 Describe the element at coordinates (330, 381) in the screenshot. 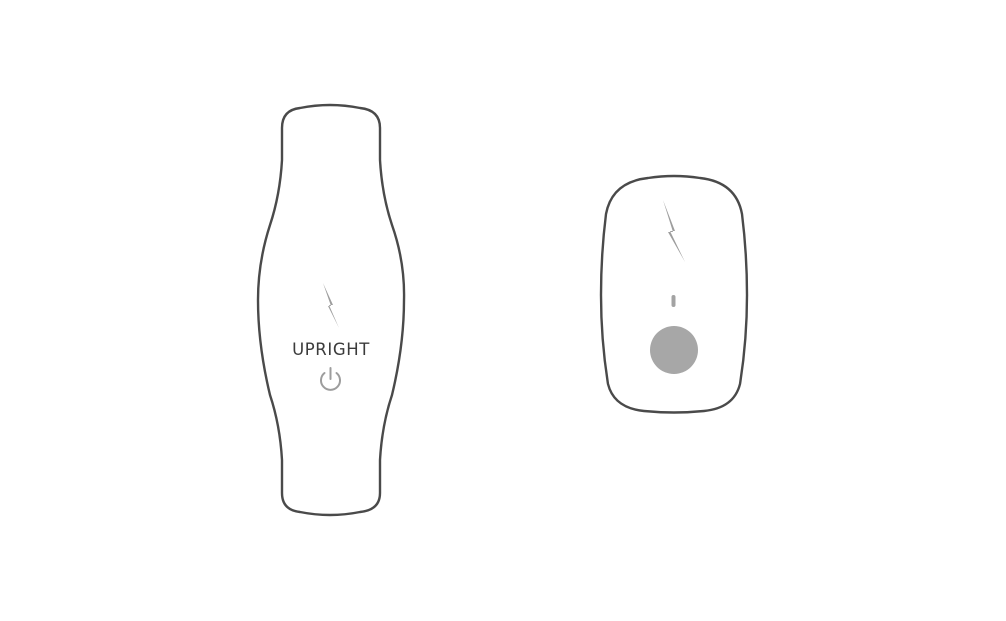

I see `power-icon-ring` at that location.